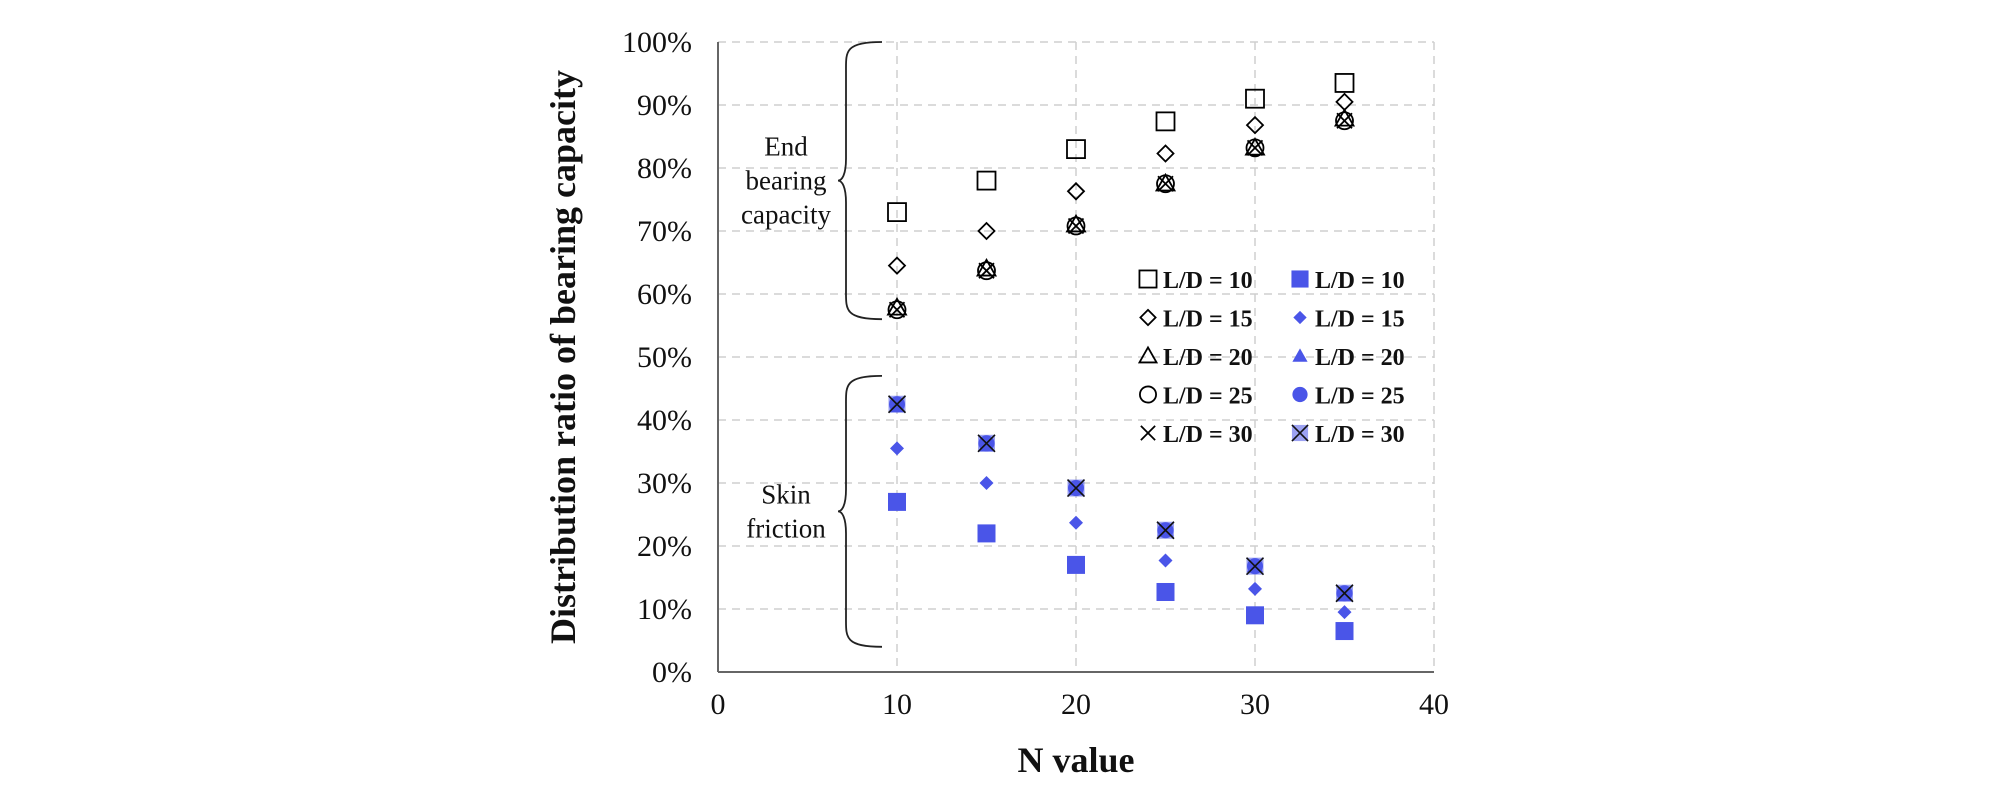 This screenshot has width=2008, height=789. I want to click on annotation-layer: End bearing capacity Skin friction, so click(812, 344).